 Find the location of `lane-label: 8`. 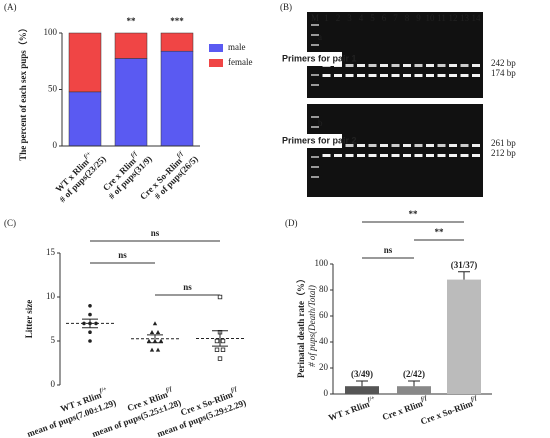

lane-label: 8 is located at coordinates (407, 18).